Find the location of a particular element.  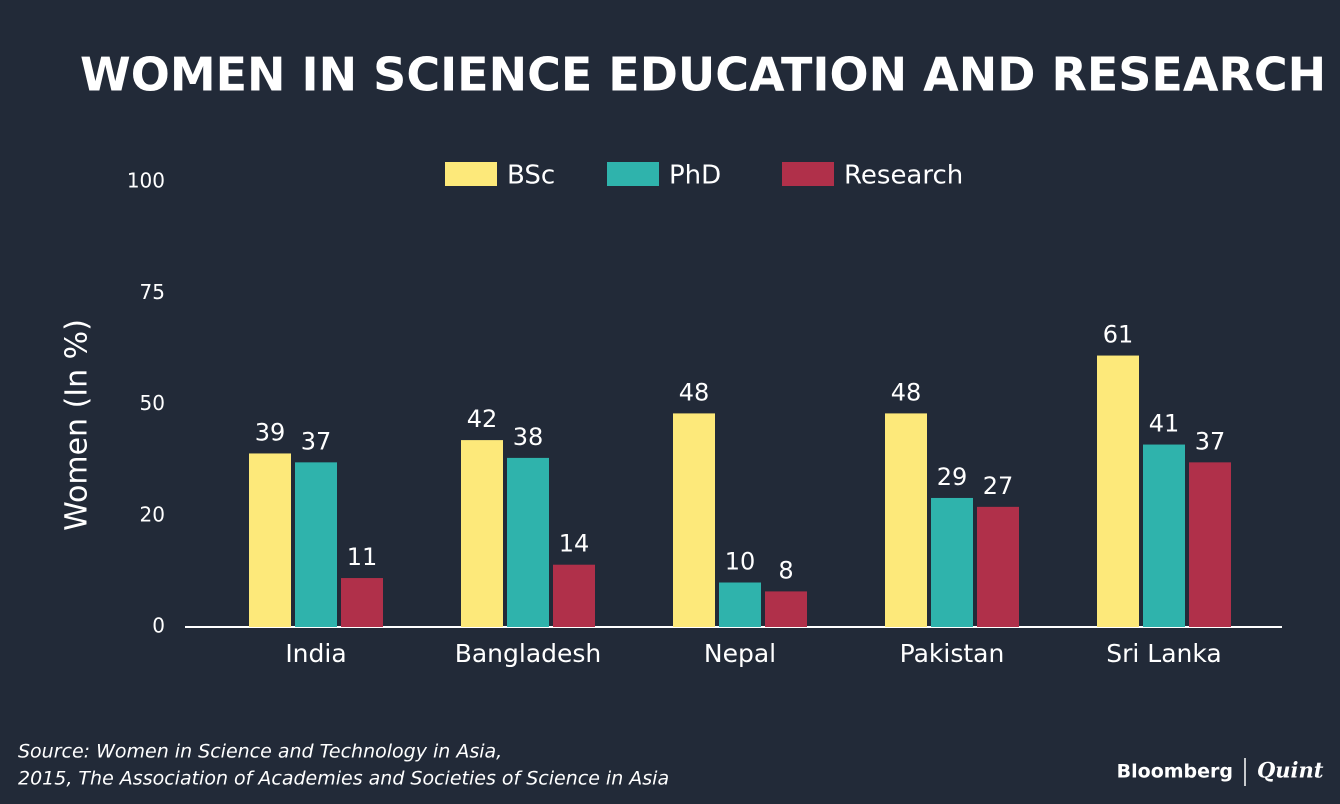

value-label: 27 is located at coordinates (998, 486).